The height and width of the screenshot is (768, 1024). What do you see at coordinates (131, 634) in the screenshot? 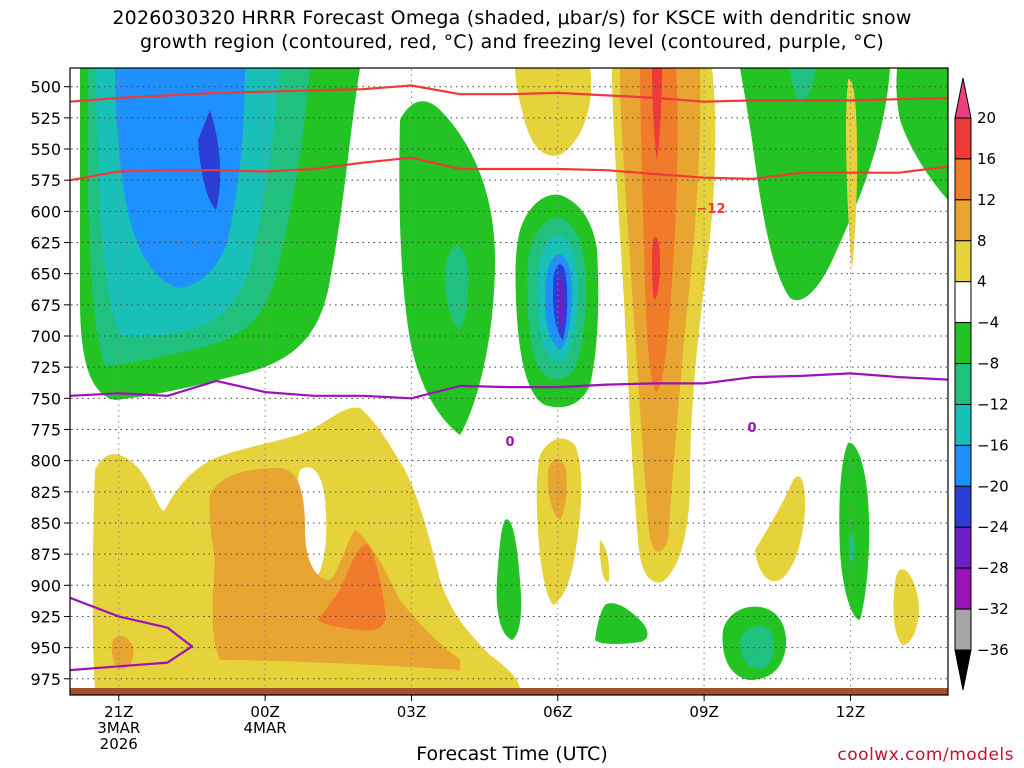
I see `freezing-level-contour-low` at bounding box center [131, 634].